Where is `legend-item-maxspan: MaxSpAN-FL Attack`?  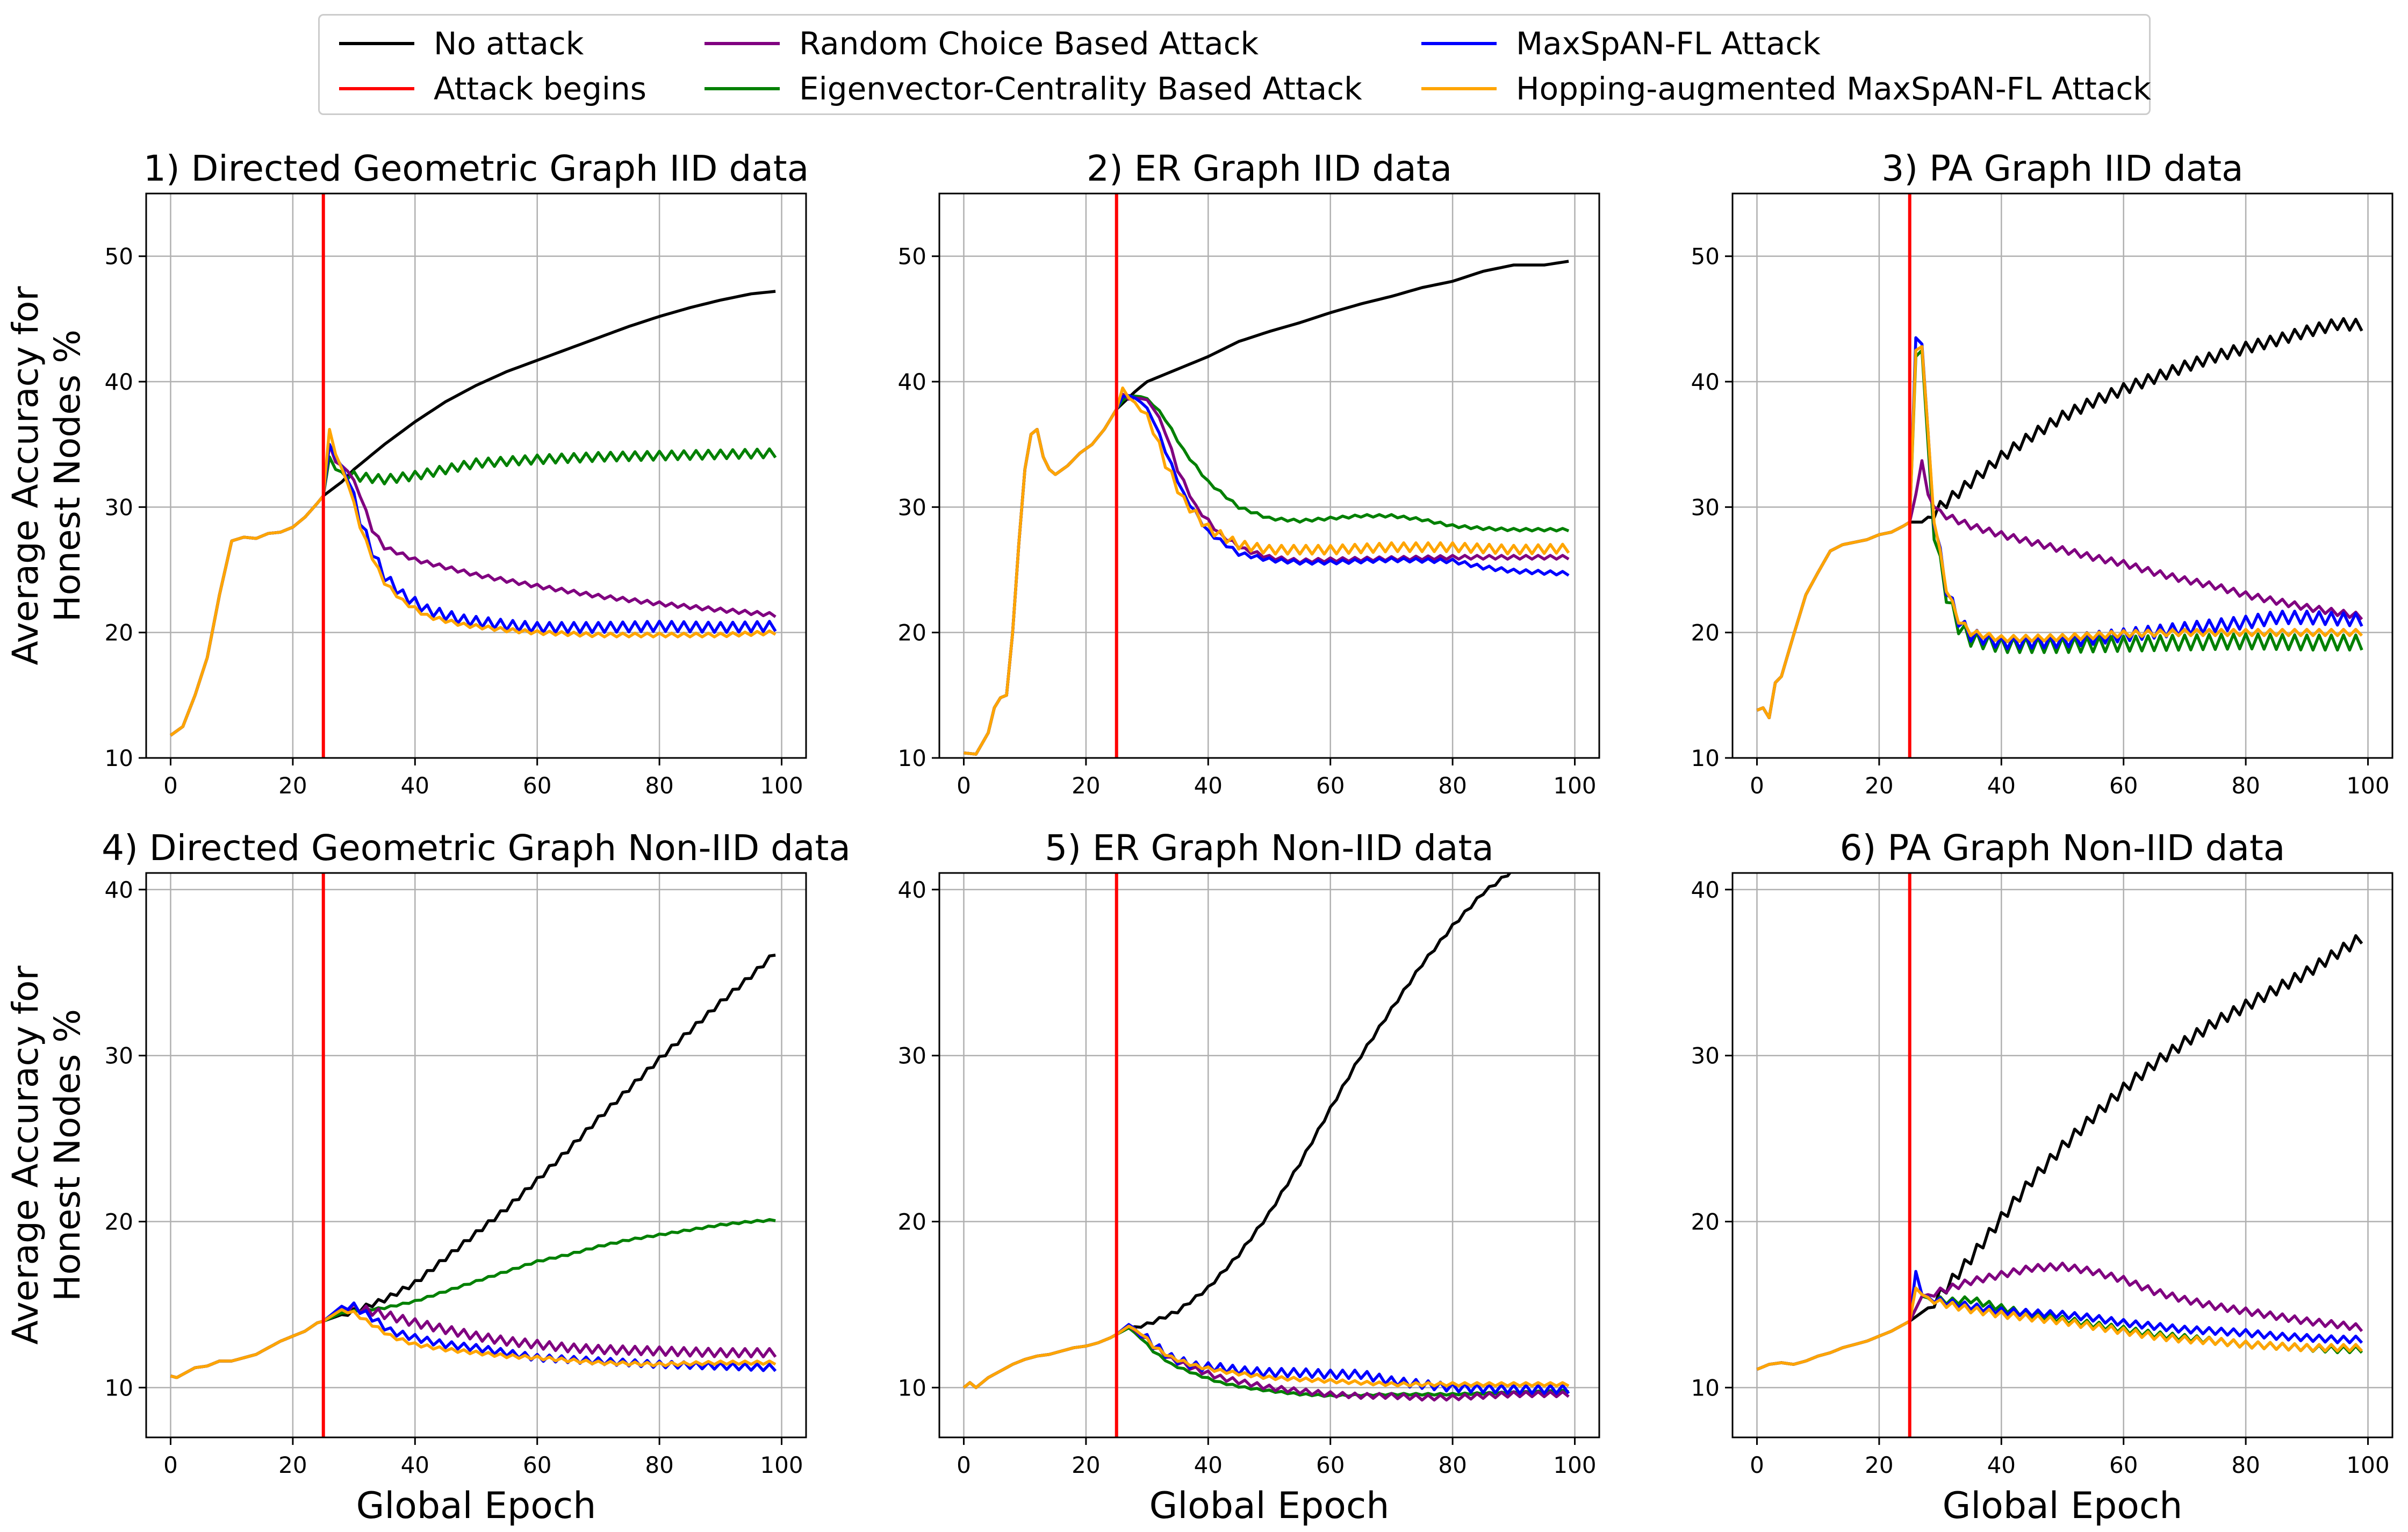 legend-item-maxspan: MaxSpAN-FL Attack is located at coordinates (1621, 43).